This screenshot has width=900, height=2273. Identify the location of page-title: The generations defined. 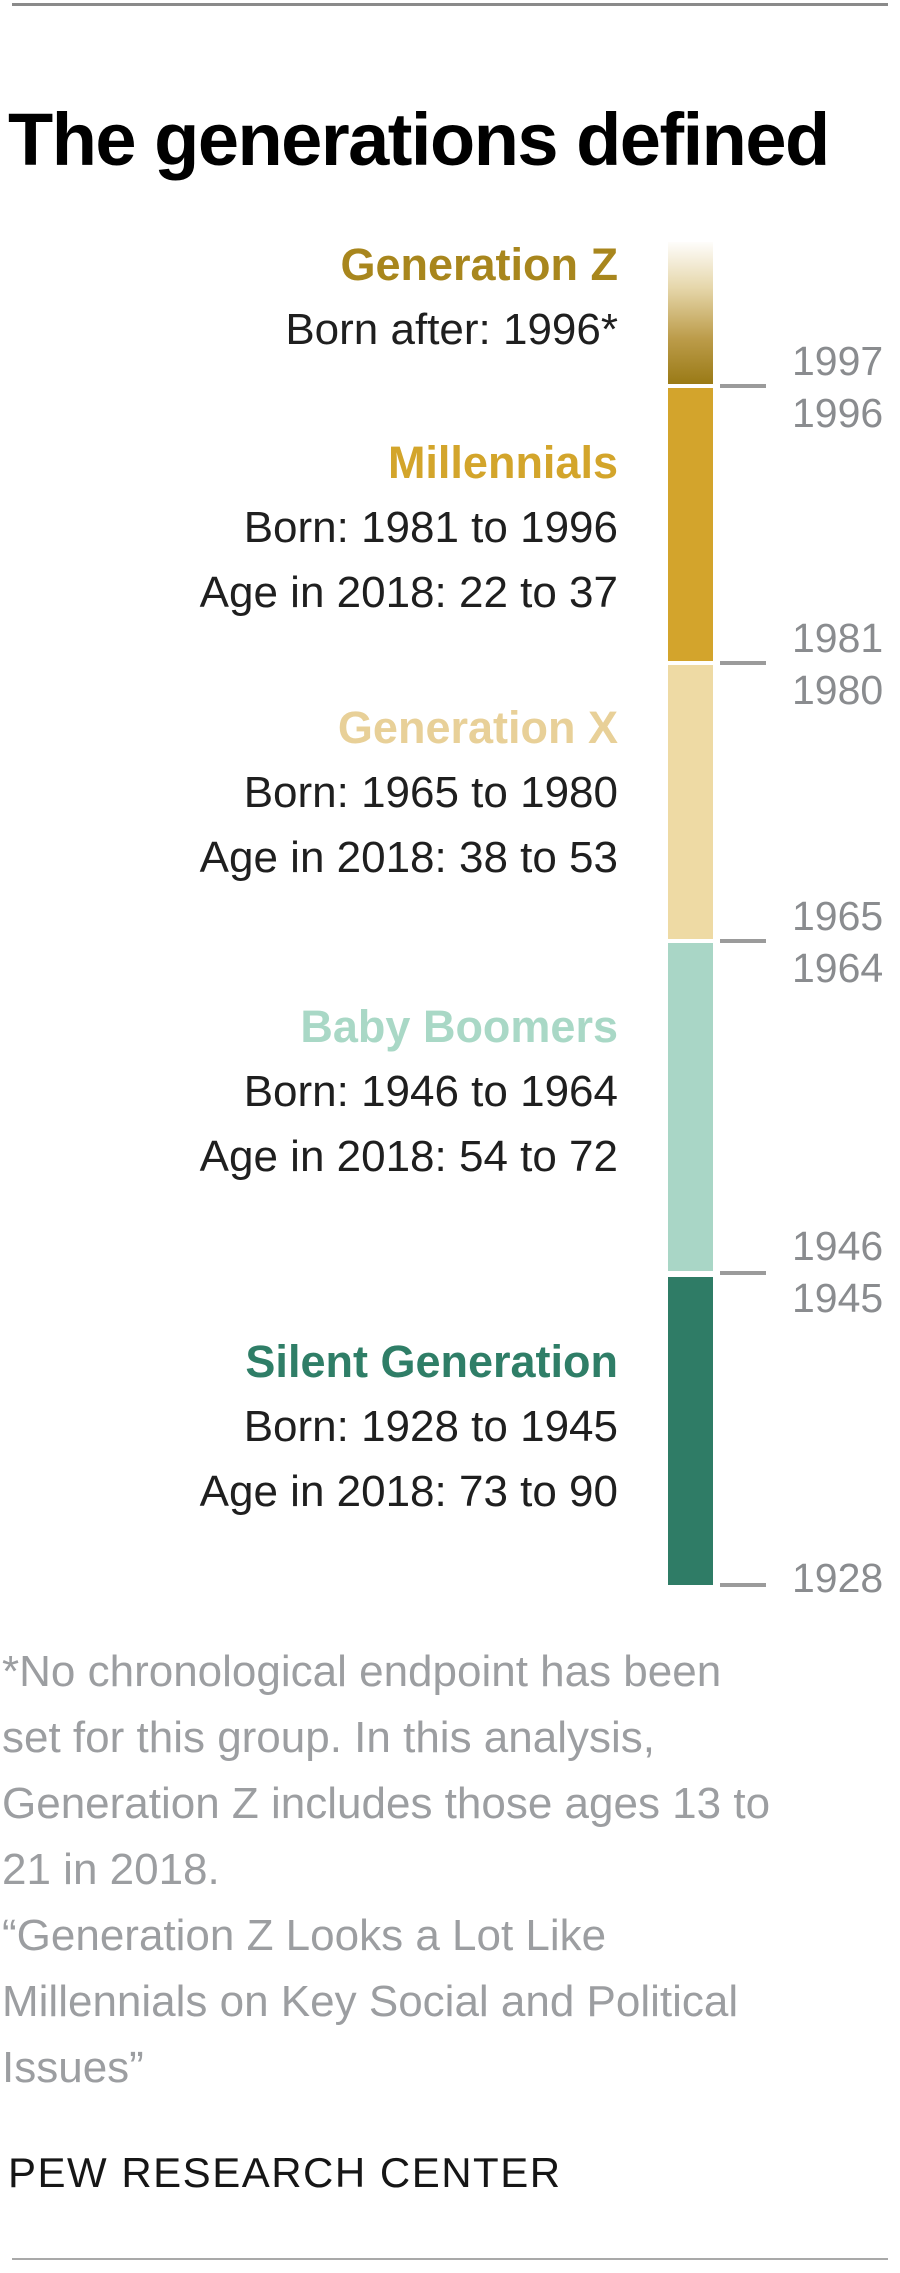
(419, 139).